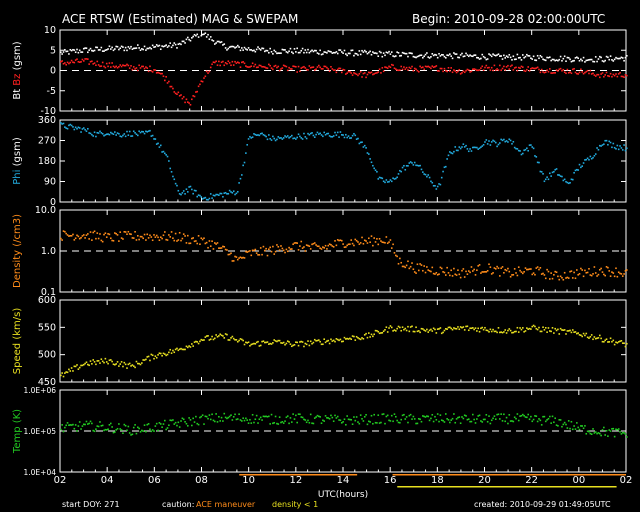 The width and height of the screenshot is (640, 512). What do you see at coordinates (17, 153) in the screenshot?
I see `ylabel-part-phi-1: (gsm)` at bounding box center [17, 153].